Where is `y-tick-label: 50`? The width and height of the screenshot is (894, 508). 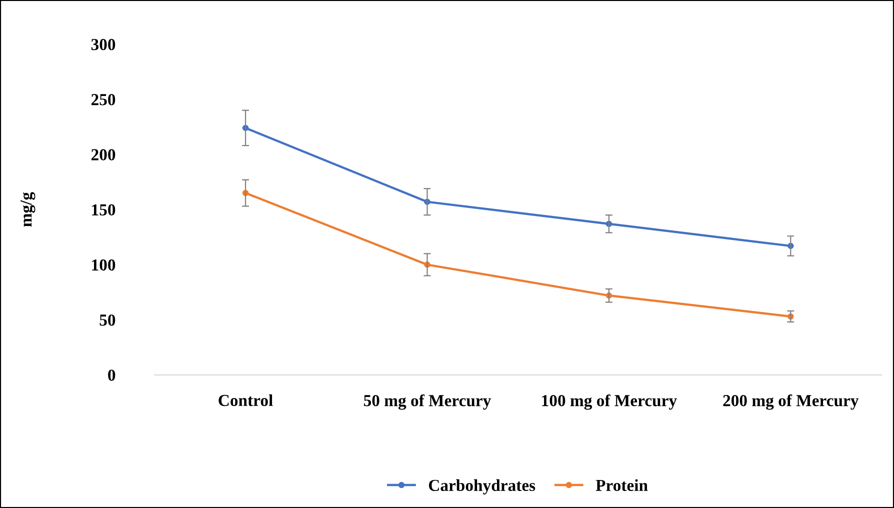 y-tick-label: 50 is located at coordinates (108, 320).